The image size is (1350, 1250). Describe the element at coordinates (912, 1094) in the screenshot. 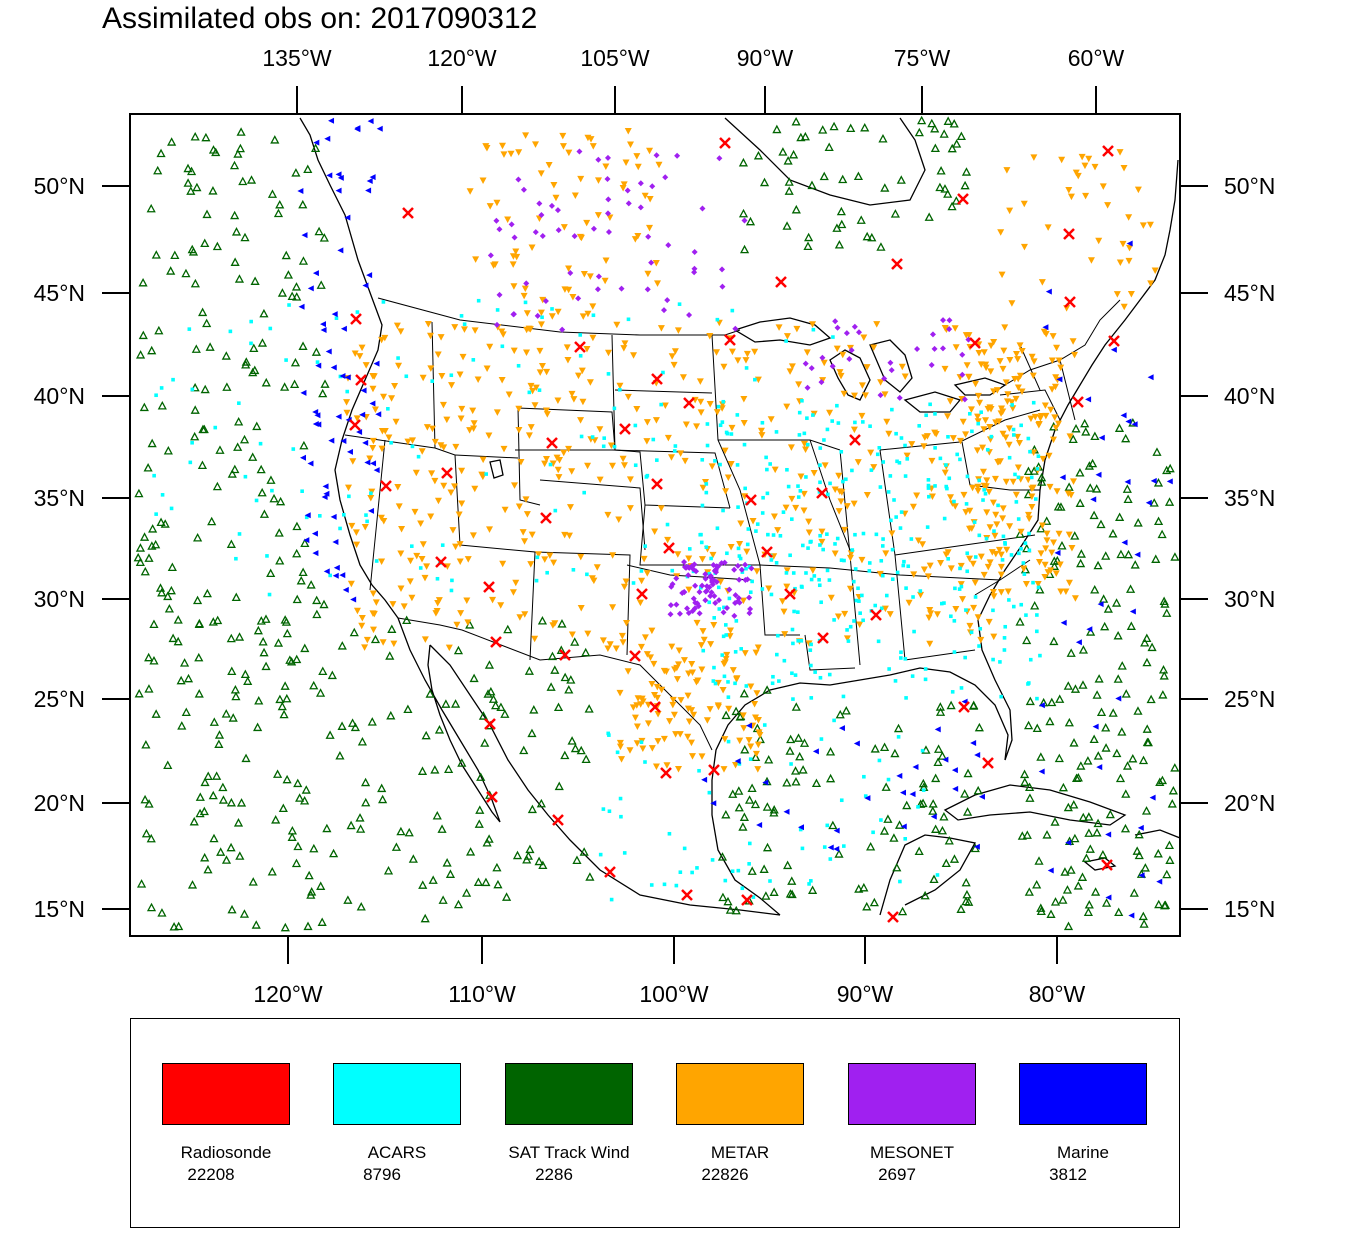

I see `legend-swatch` at that location.